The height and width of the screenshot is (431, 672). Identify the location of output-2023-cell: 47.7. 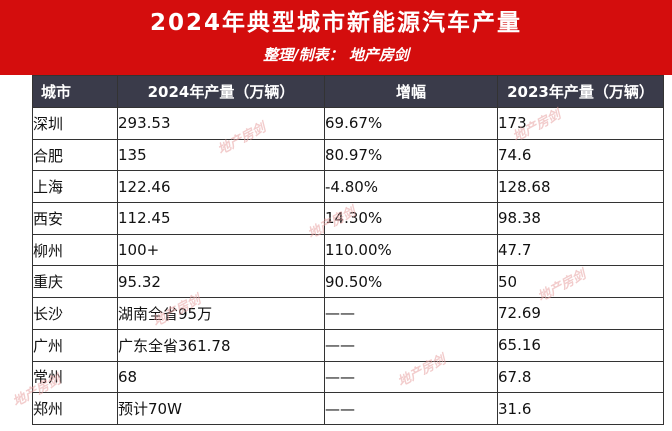
(580, 250).